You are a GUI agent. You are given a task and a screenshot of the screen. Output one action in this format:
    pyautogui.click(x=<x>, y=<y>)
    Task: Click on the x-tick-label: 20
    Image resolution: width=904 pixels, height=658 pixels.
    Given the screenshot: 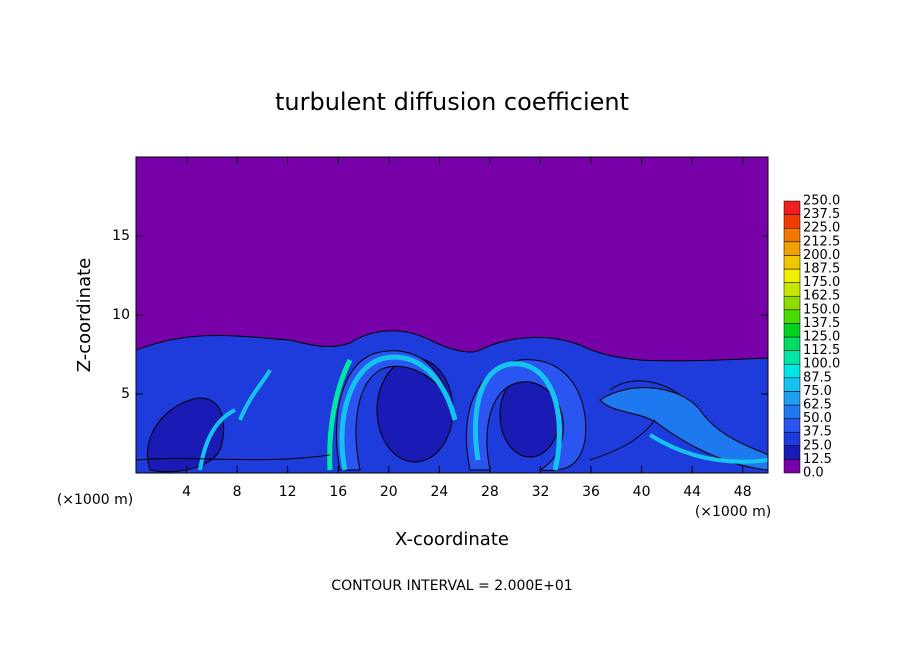 What is the action you would take?
    pyautogui.click(x=389, y=492)
    